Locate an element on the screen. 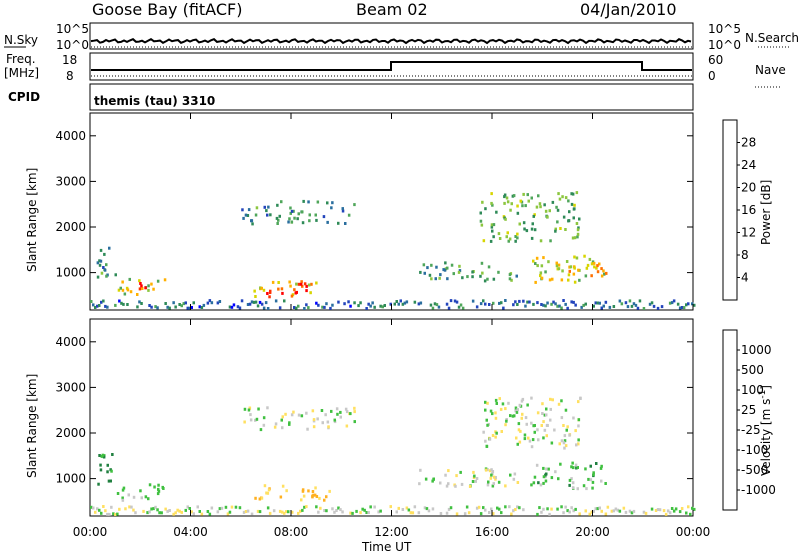 This screenshot has width=800, height=554. colorbar-frame is located at coordinates (730, 210).